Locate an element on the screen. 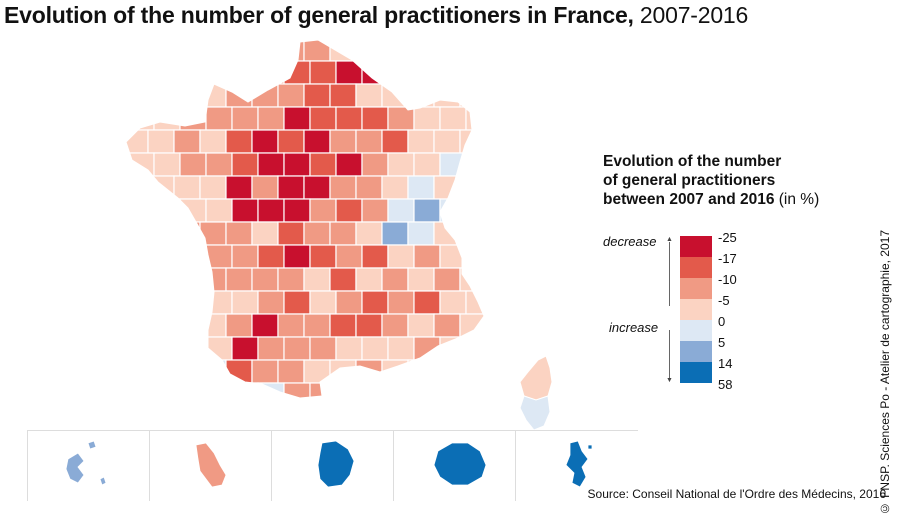  inset-mayotte is located at coordinates (576, 465).